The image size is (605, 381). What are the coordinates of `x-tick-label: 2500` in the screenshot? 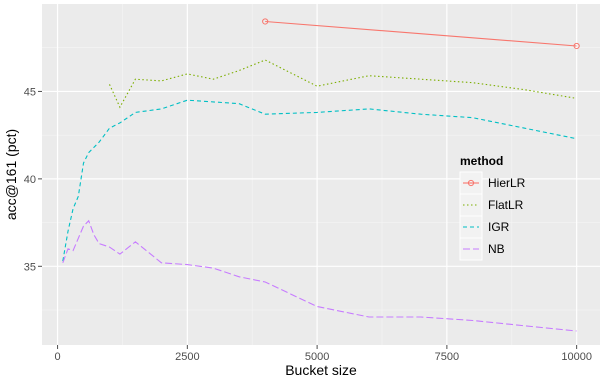 It's located at (187, 357).